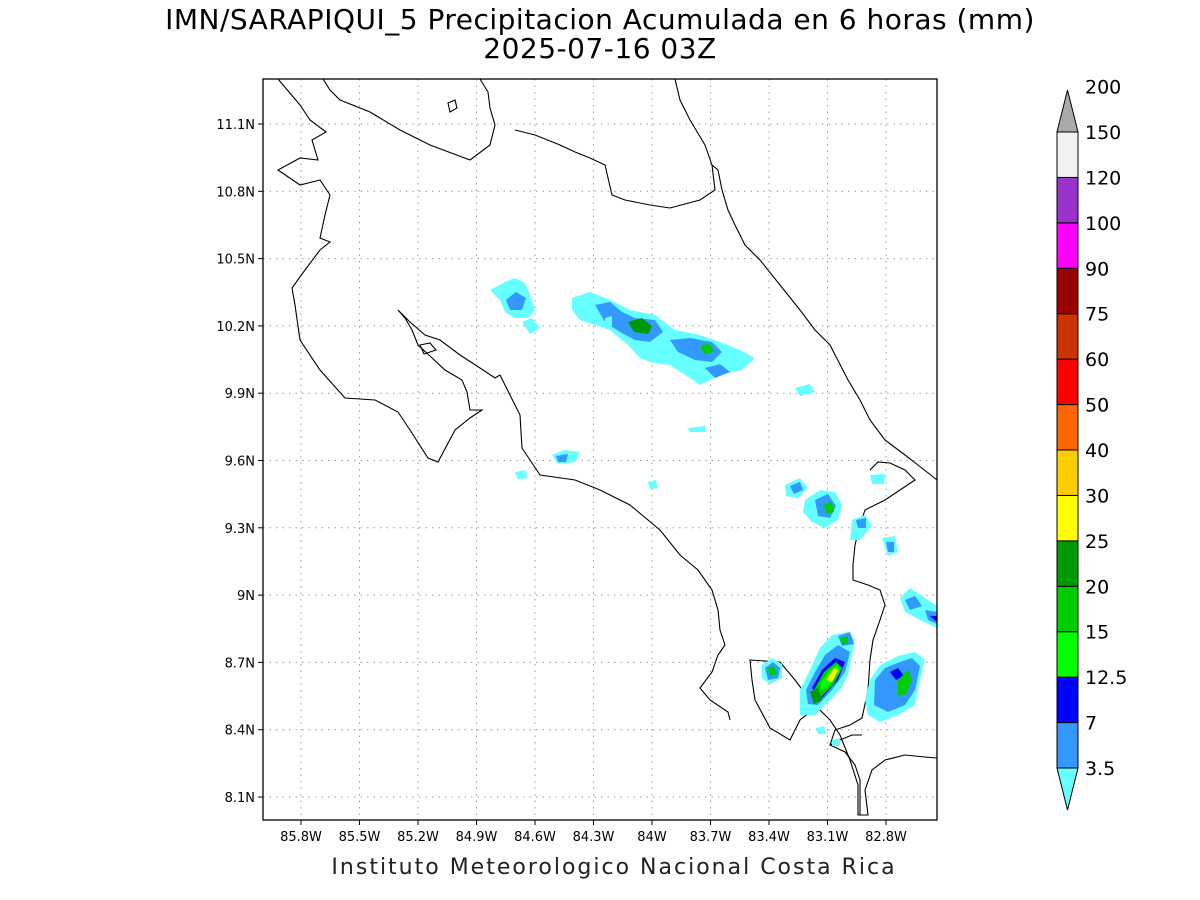 This screenshot has width=1200, height=900. What do you see at coordinates (1103, 88) in the screenshot?
I see `colorbar-label: 200` at bounding box center [1103, 88].